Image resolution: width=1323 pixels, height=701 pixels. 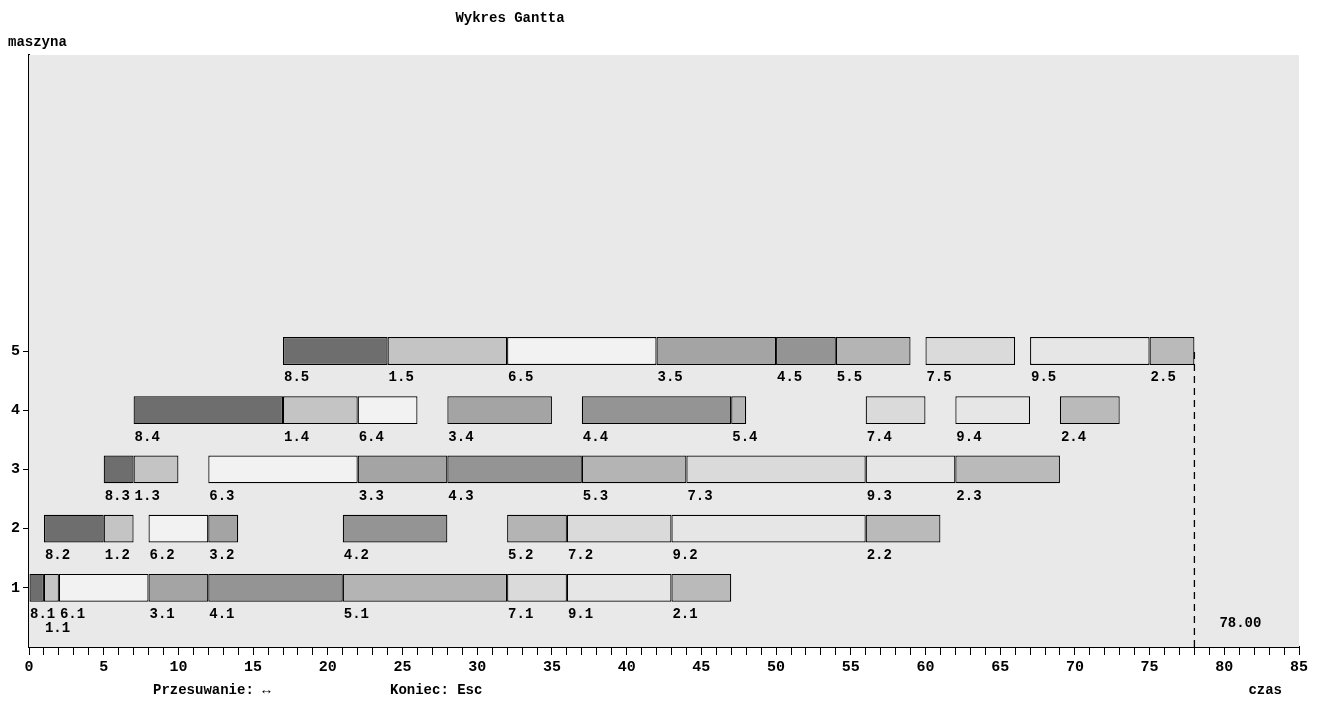 What do you see at coordinates (212, 690) in the screenshot?
I see `text: Przesuwanie: ↔` at bounding box center [212, 690].